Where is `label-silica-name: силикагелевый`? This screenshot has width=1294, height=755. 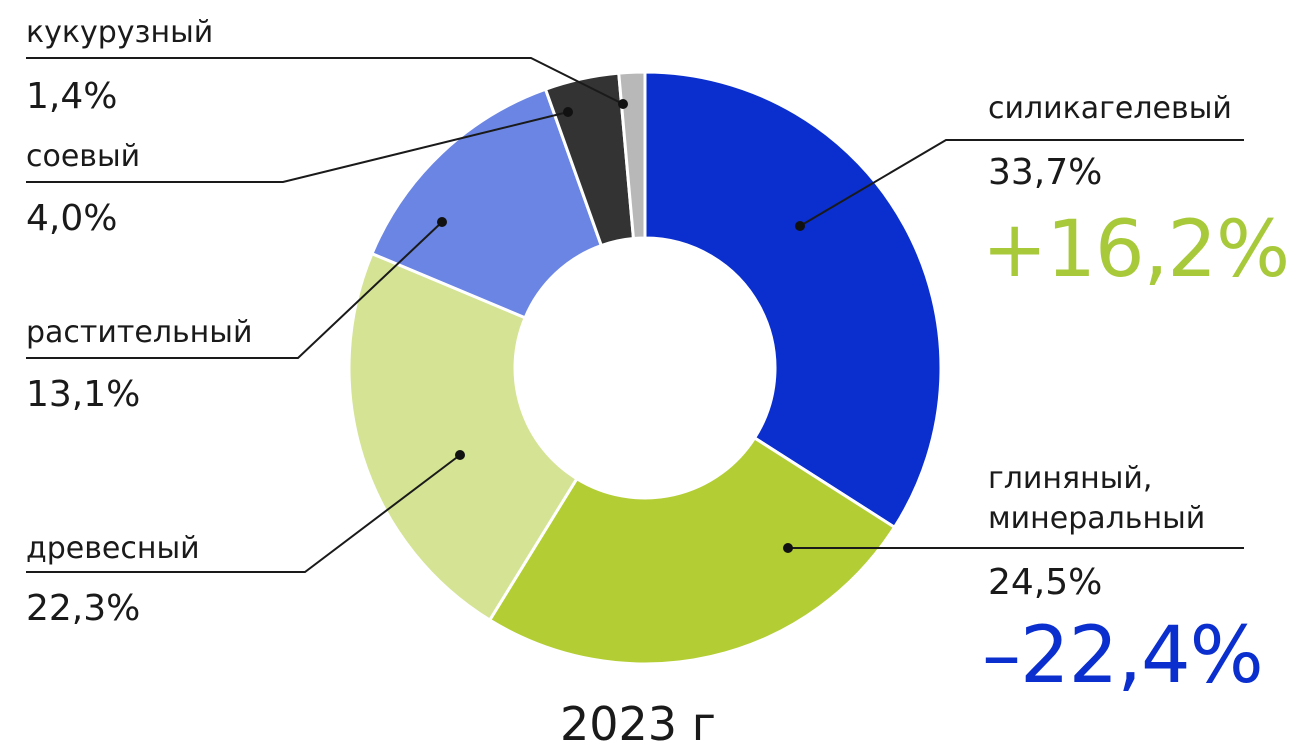 label-silica-name: силикагелевый is located at coordinates (1110, 108).